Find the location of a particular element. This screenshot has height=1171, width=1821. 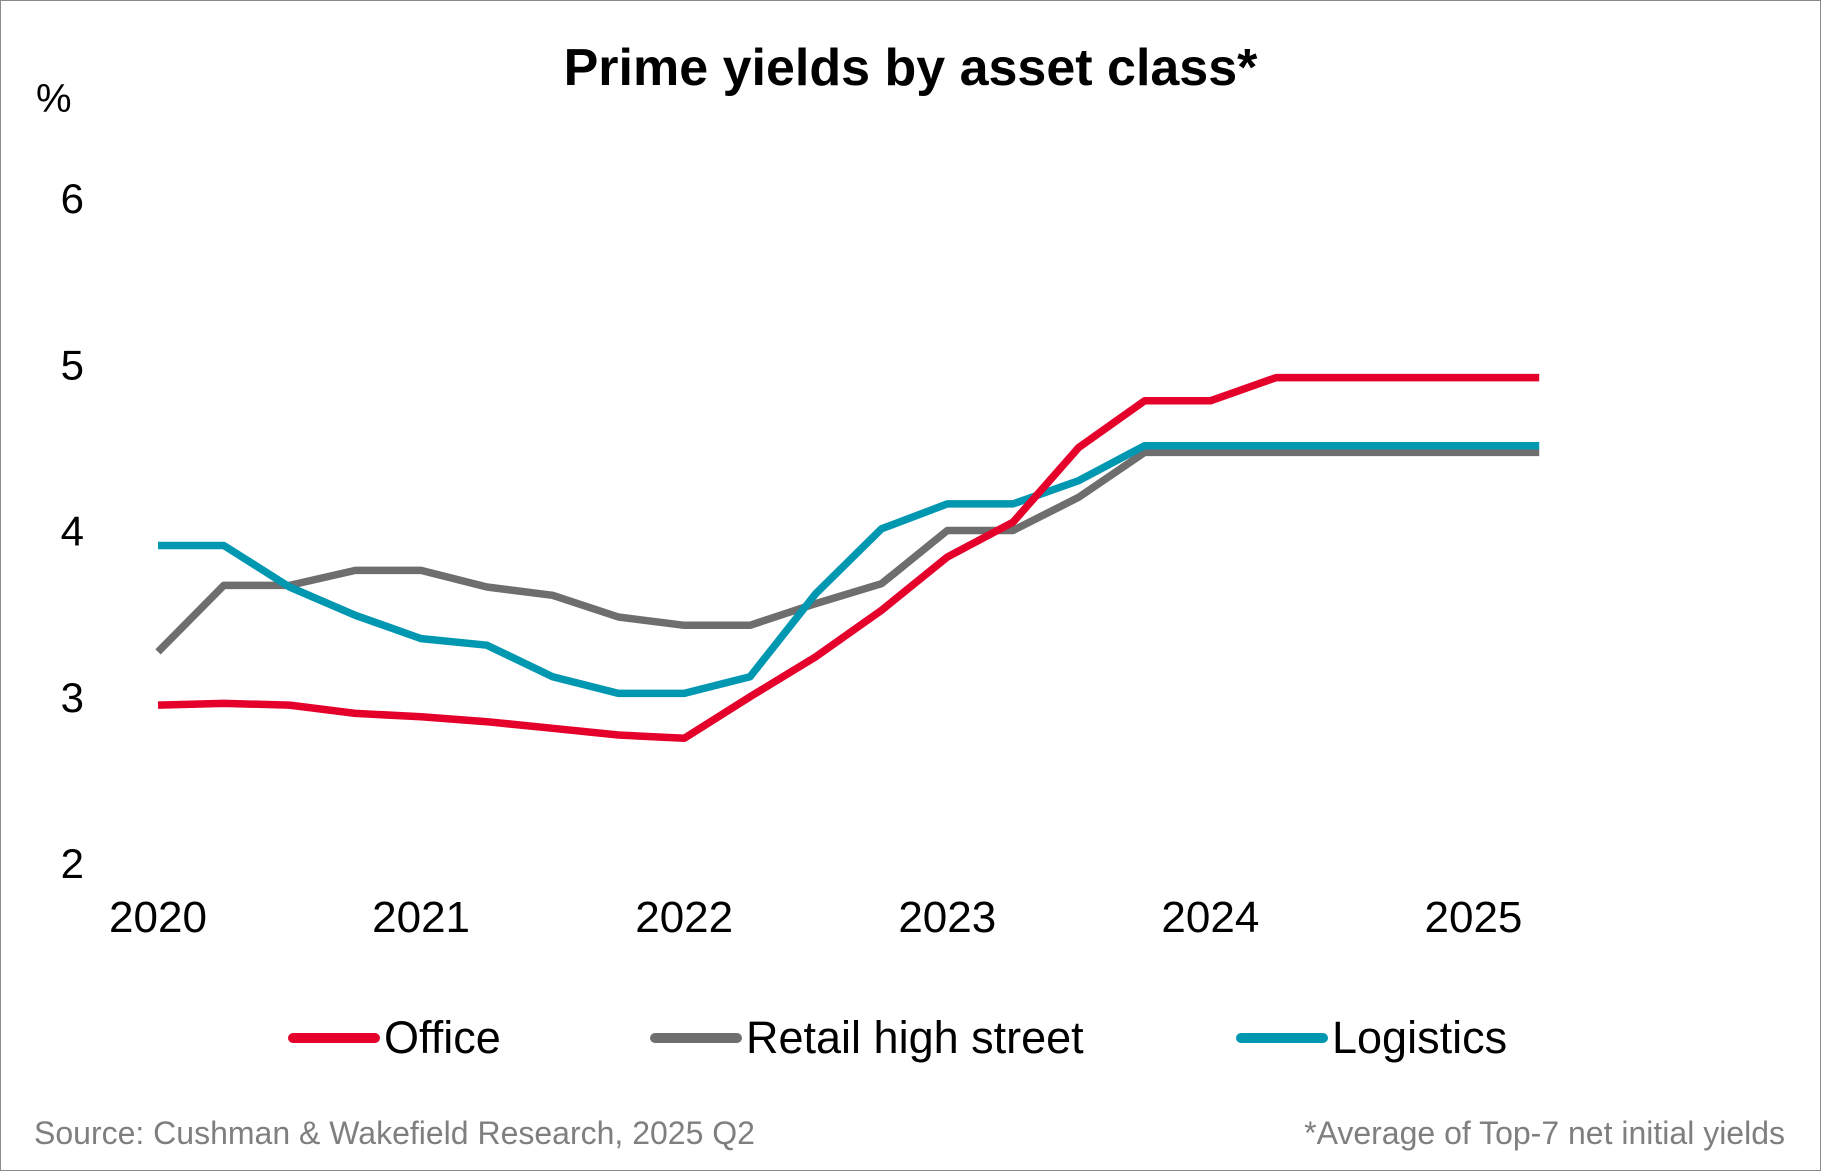

legend-item-logistics: Logistics is located at coordinates (1371, 1038).